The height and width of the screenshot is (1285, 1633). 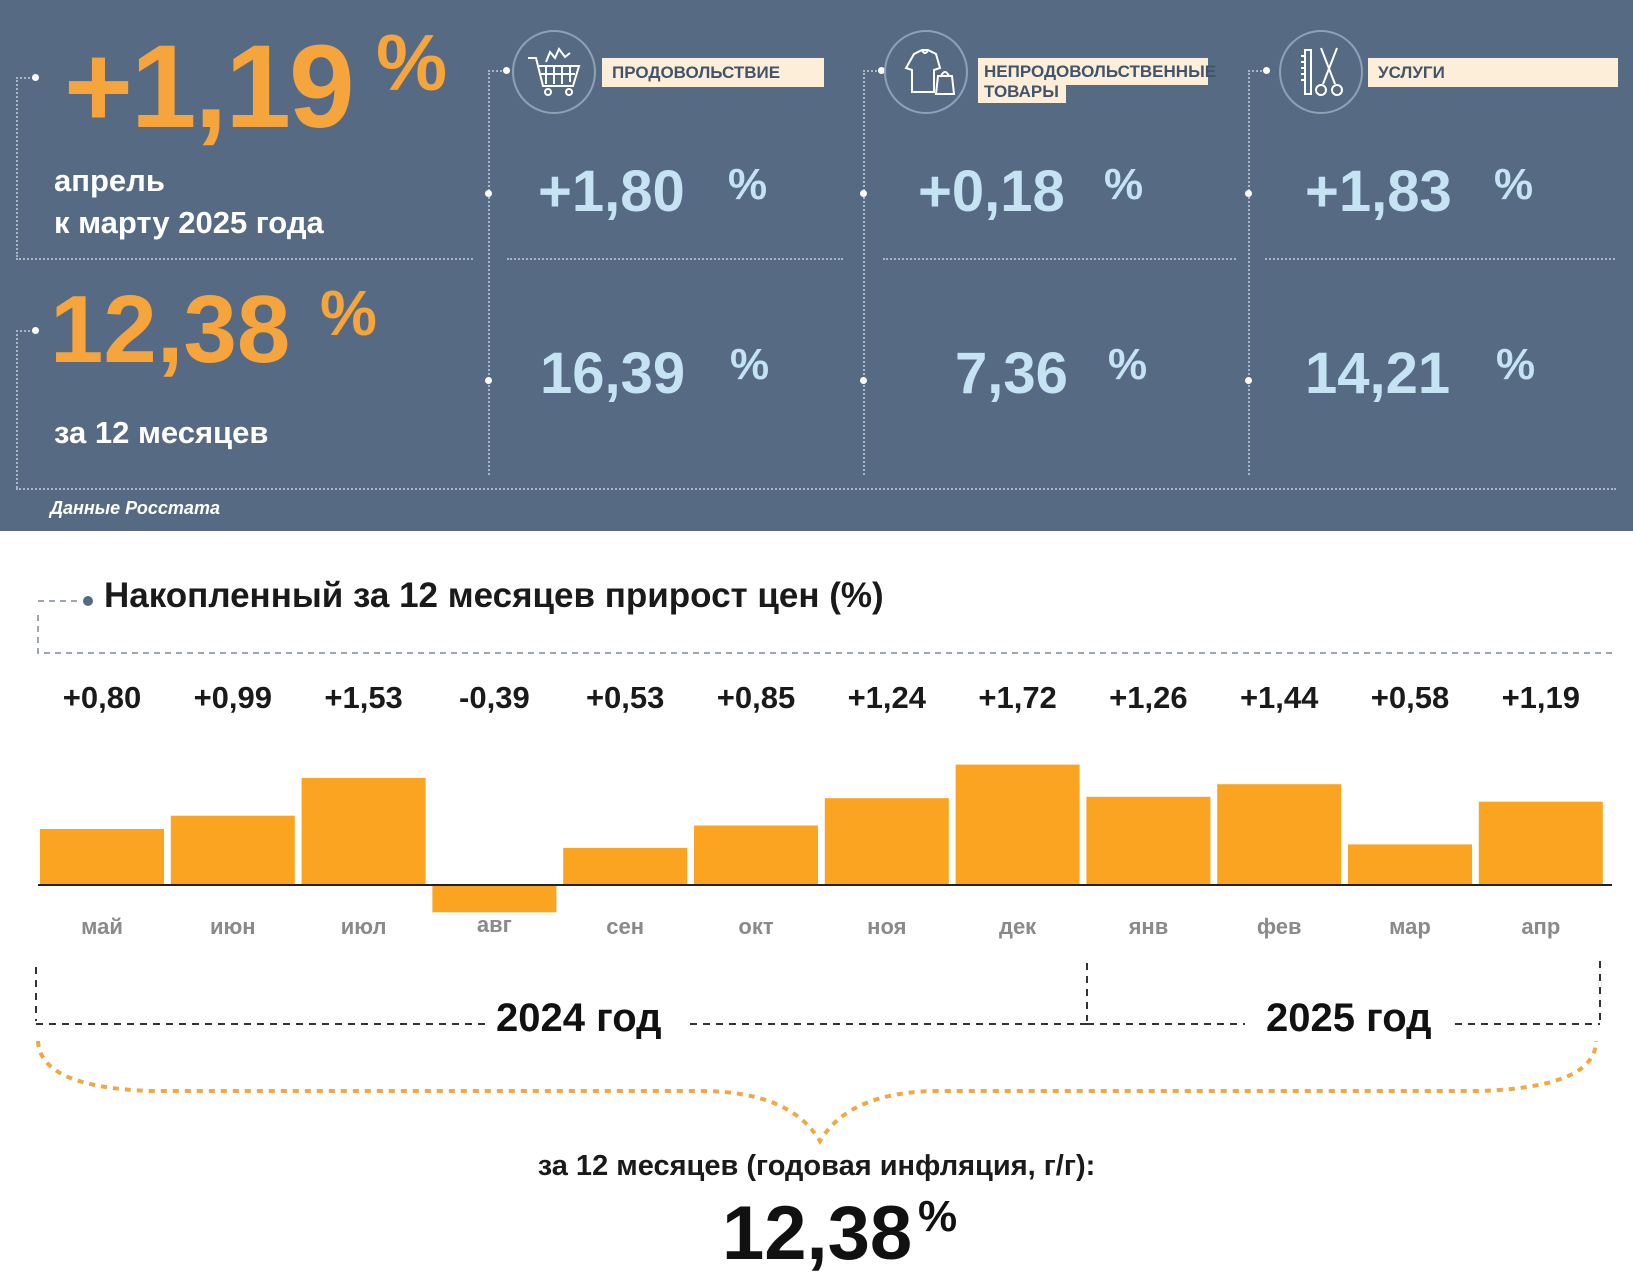 What do you see at coordinates (611, 191) in the screenshot?
I see `food-monthly-value: +1,80` at bounding box center [611, 191].